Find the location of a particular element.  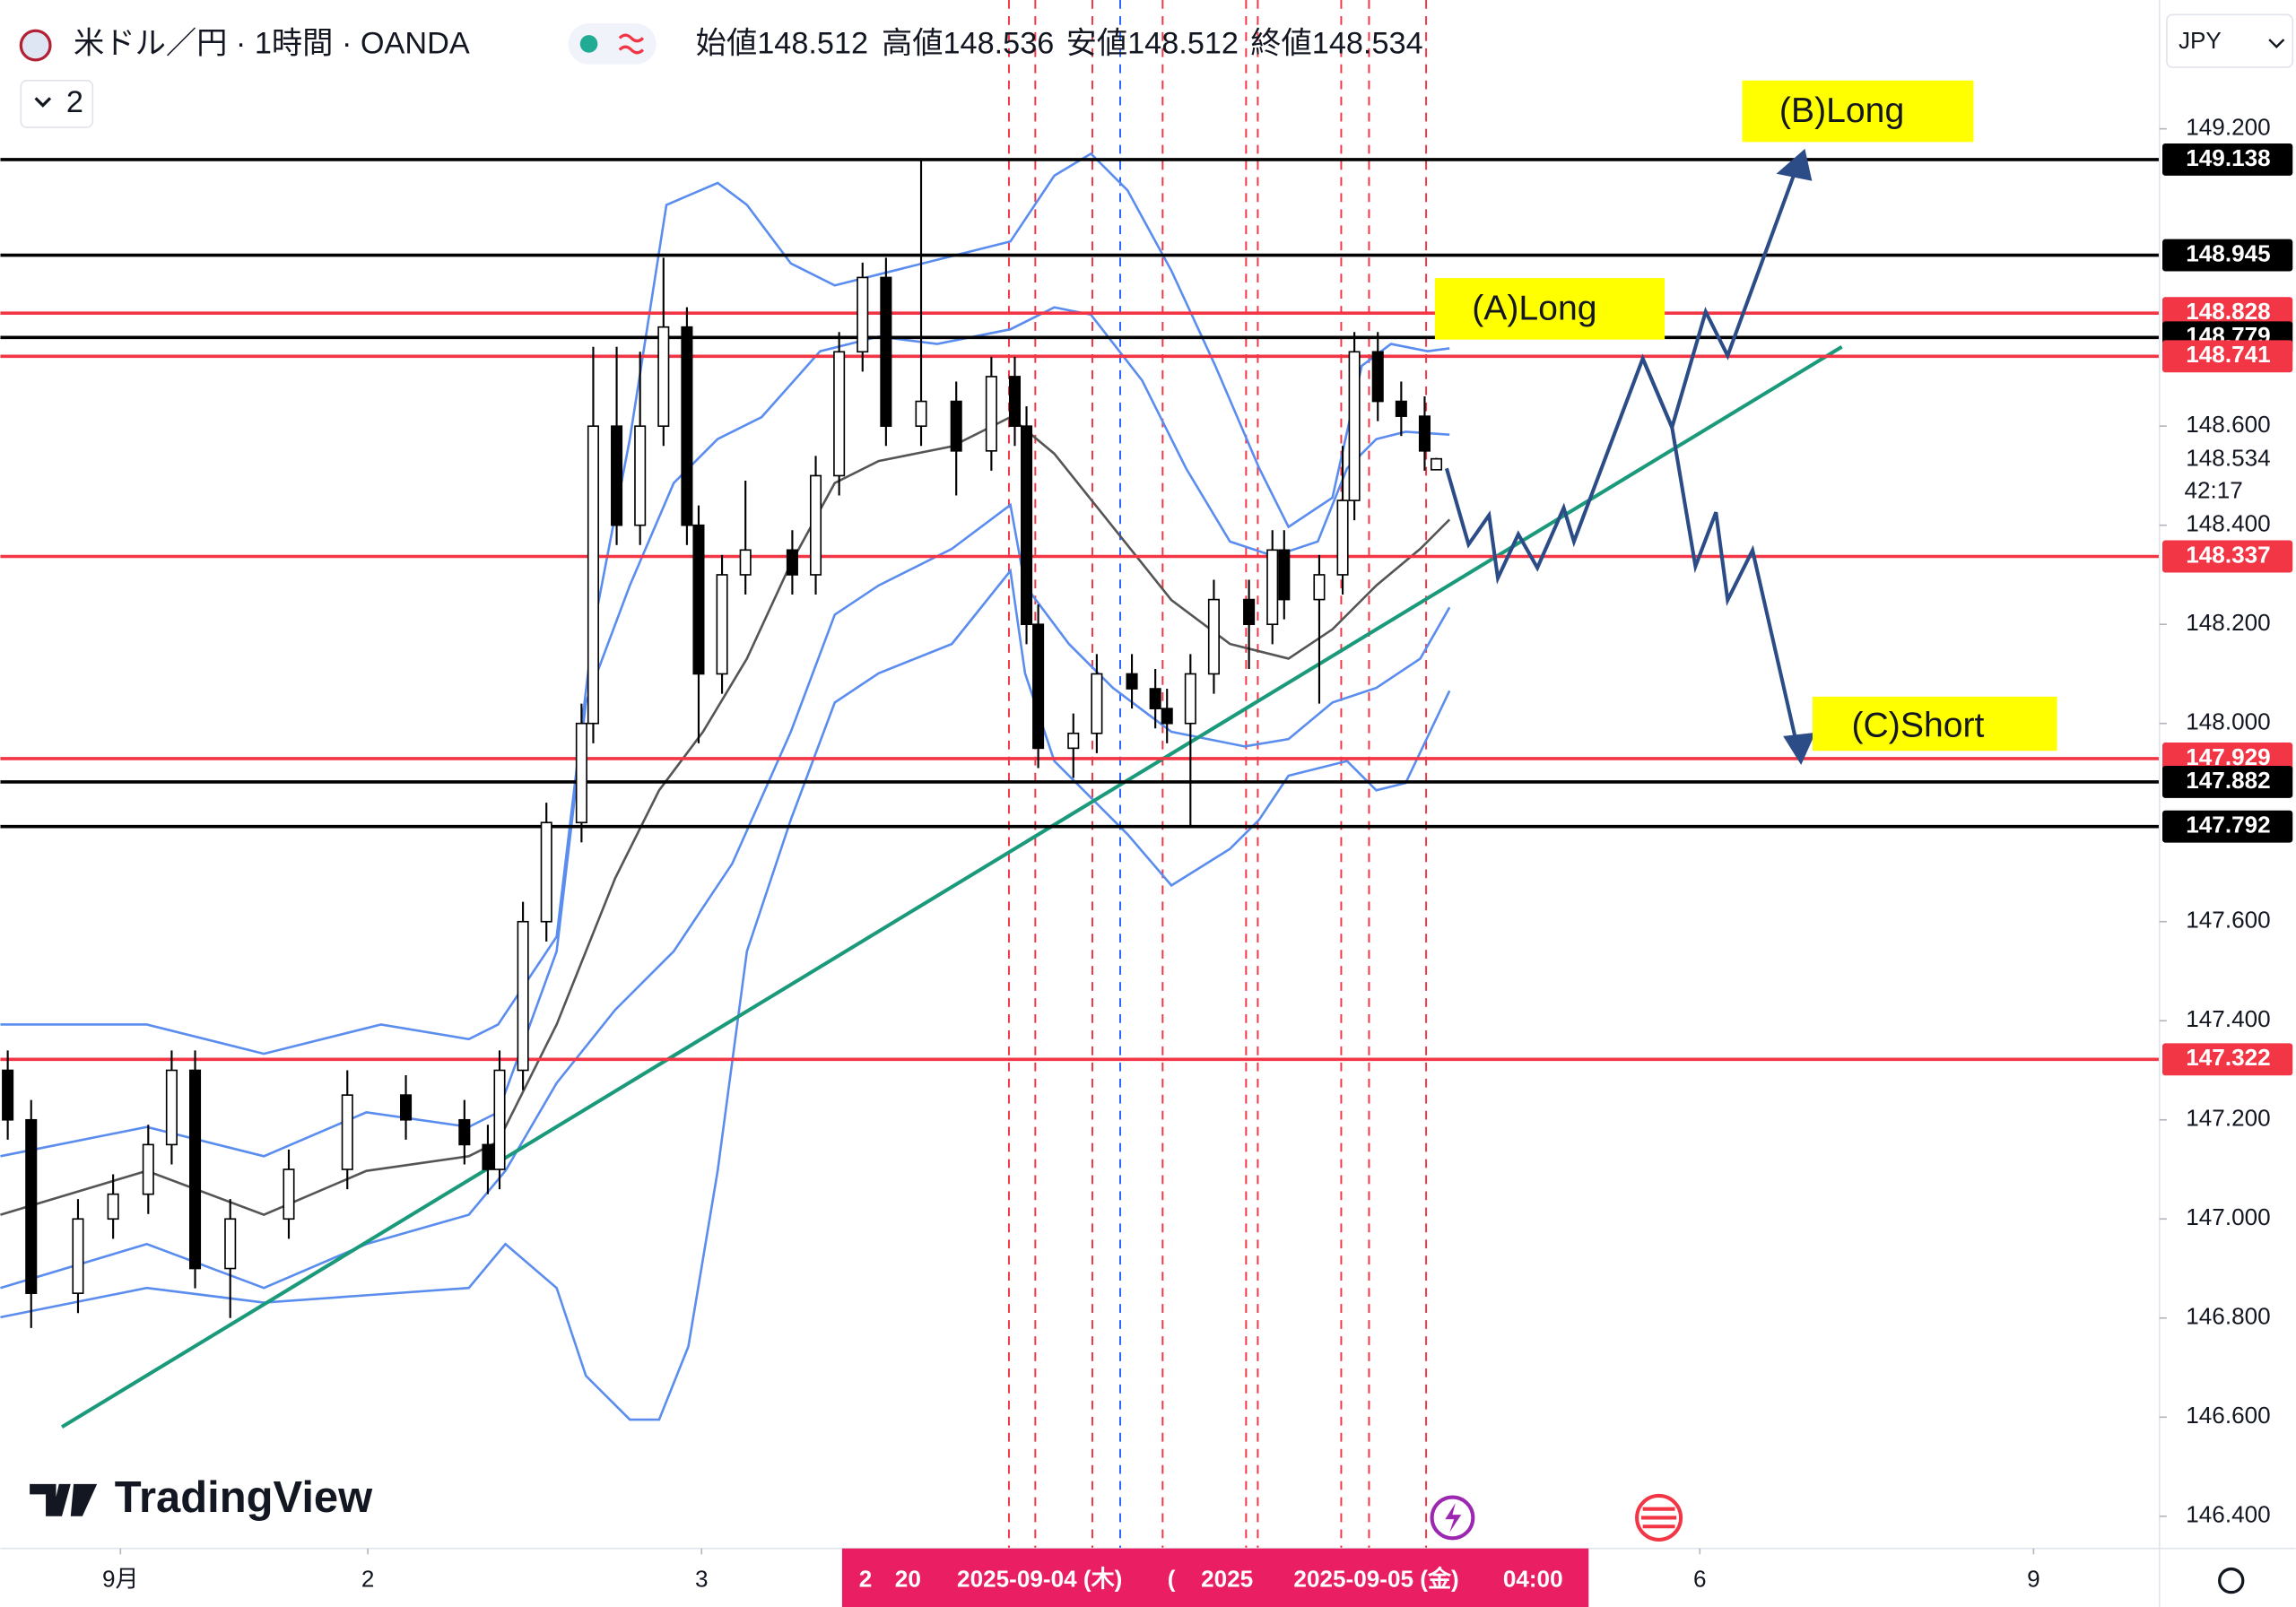

level-label: 148.741 is located at coordinates (2228, 355).